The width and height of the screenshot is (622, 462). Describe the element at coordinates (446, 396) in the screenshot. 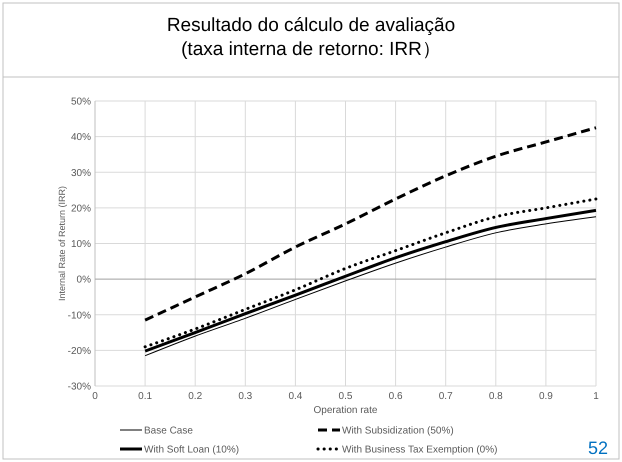

I see `x-tick-label: 0.7` at that location.